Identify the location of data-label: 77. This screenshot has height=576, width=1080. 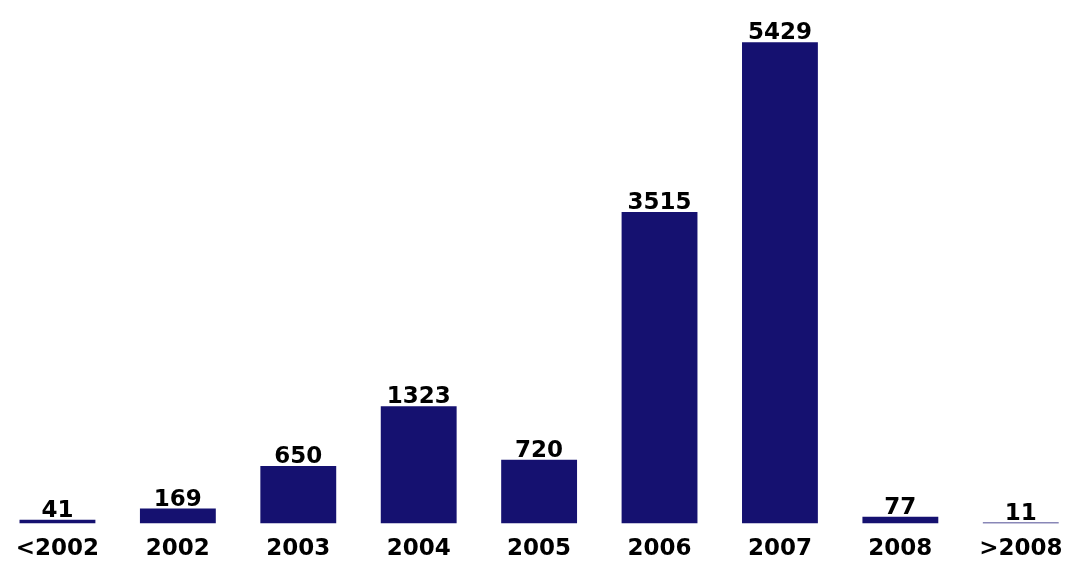
(900, 505).